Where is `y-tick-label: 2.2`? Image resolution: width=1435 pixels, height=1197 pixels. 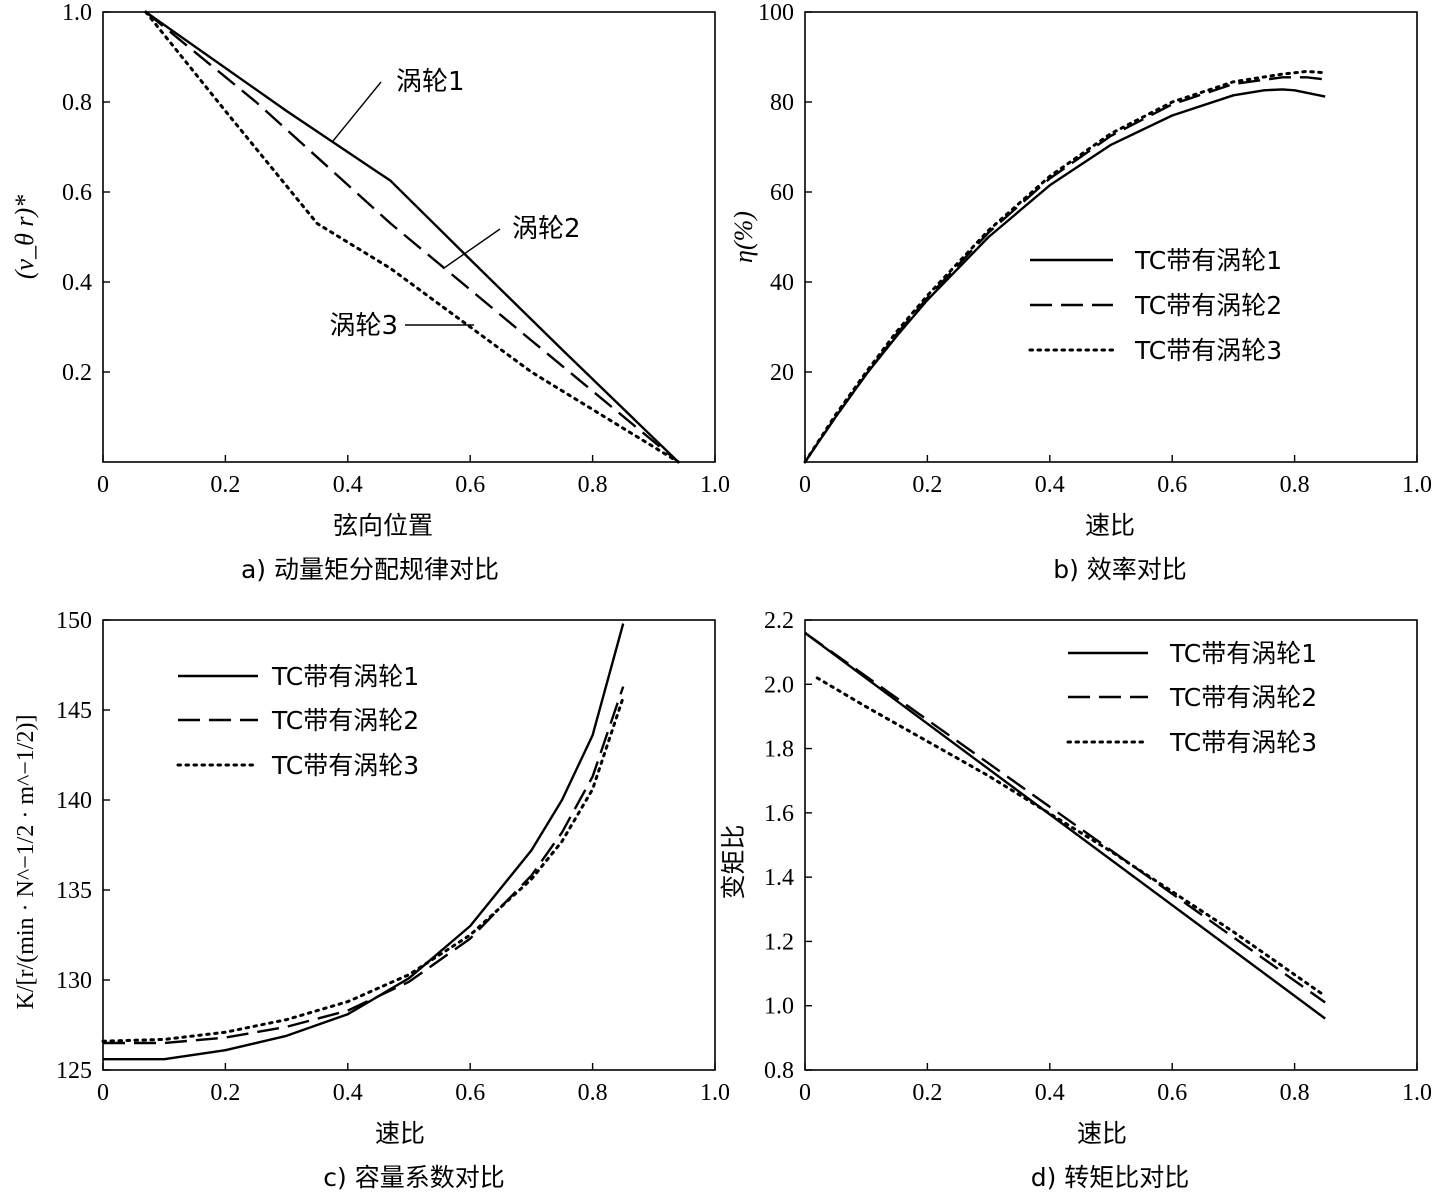 y-tick-label: 2.2 is located at coordinates (779, 621).